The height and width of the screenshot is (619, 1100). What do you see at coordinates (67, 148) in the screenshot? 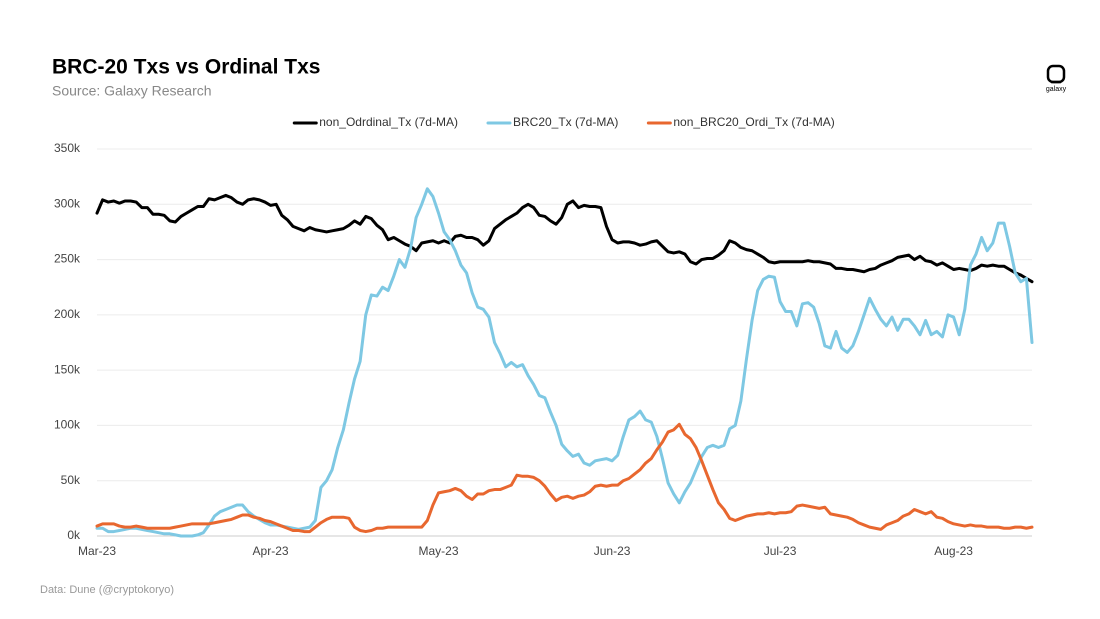
I see `y-tick-label: 350k` at bounding box center [67, 148].